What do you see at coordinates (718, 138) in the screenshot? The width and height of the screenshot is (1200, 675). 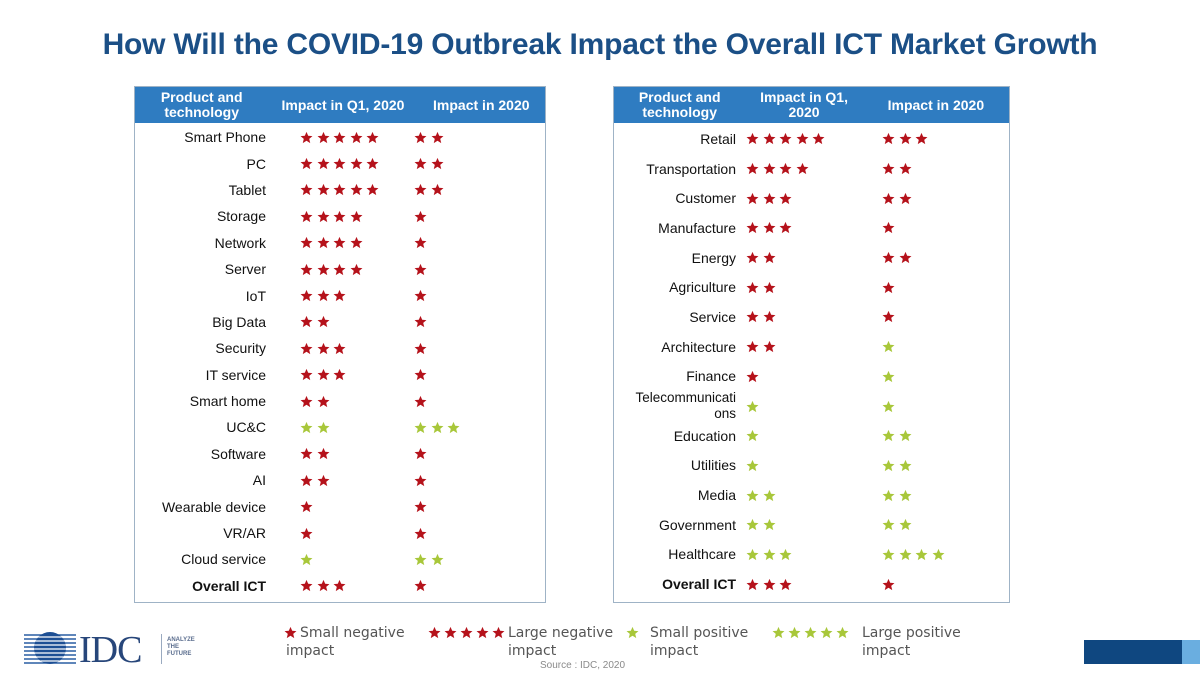 I see `row-label: Retail` at bounding box center [718, 138].